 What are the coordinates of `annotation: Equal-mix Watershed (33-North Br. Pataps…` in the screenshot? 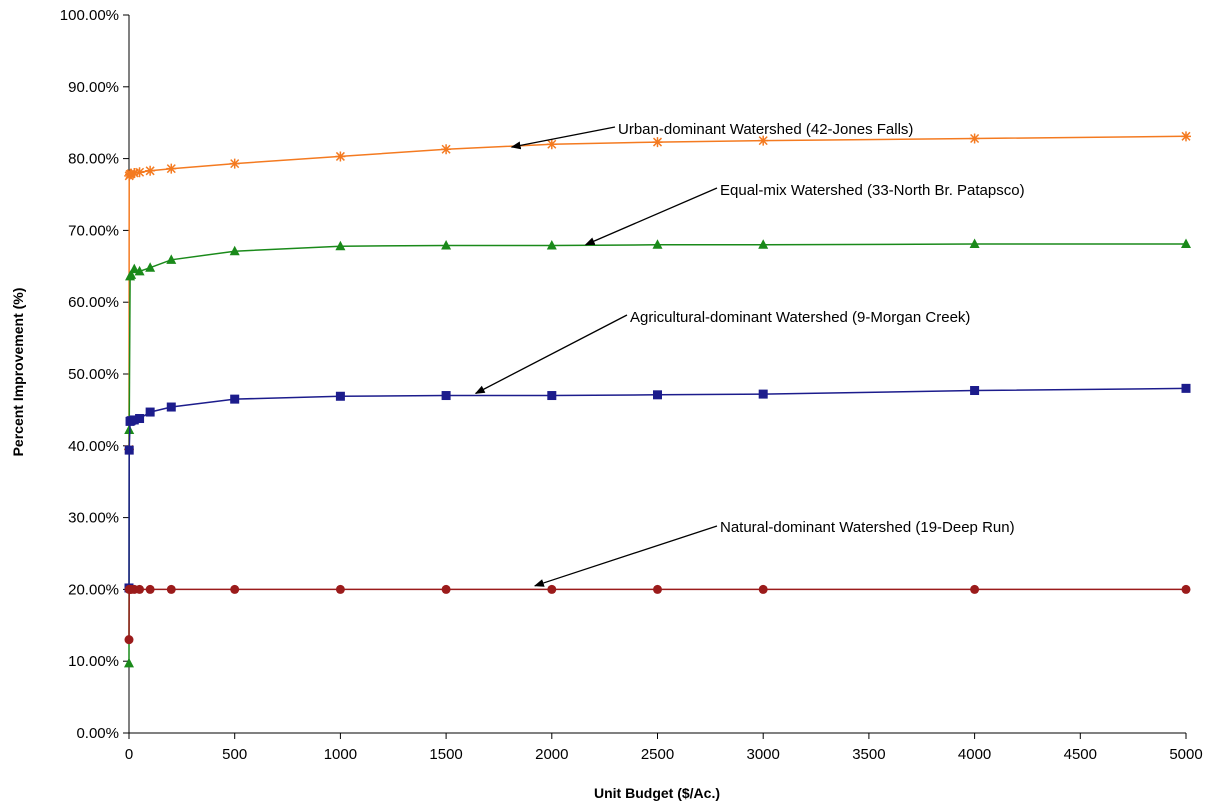 It's located at (804, 214).